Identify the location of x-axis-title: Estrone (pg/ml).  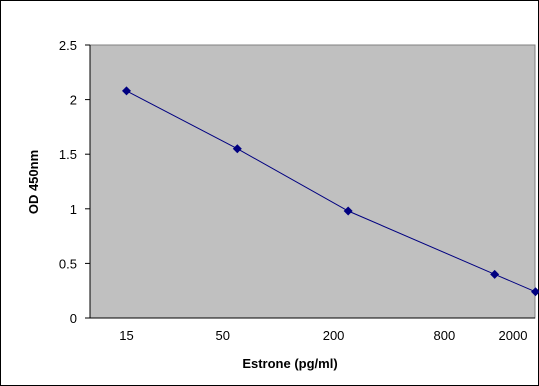
(289, 363).